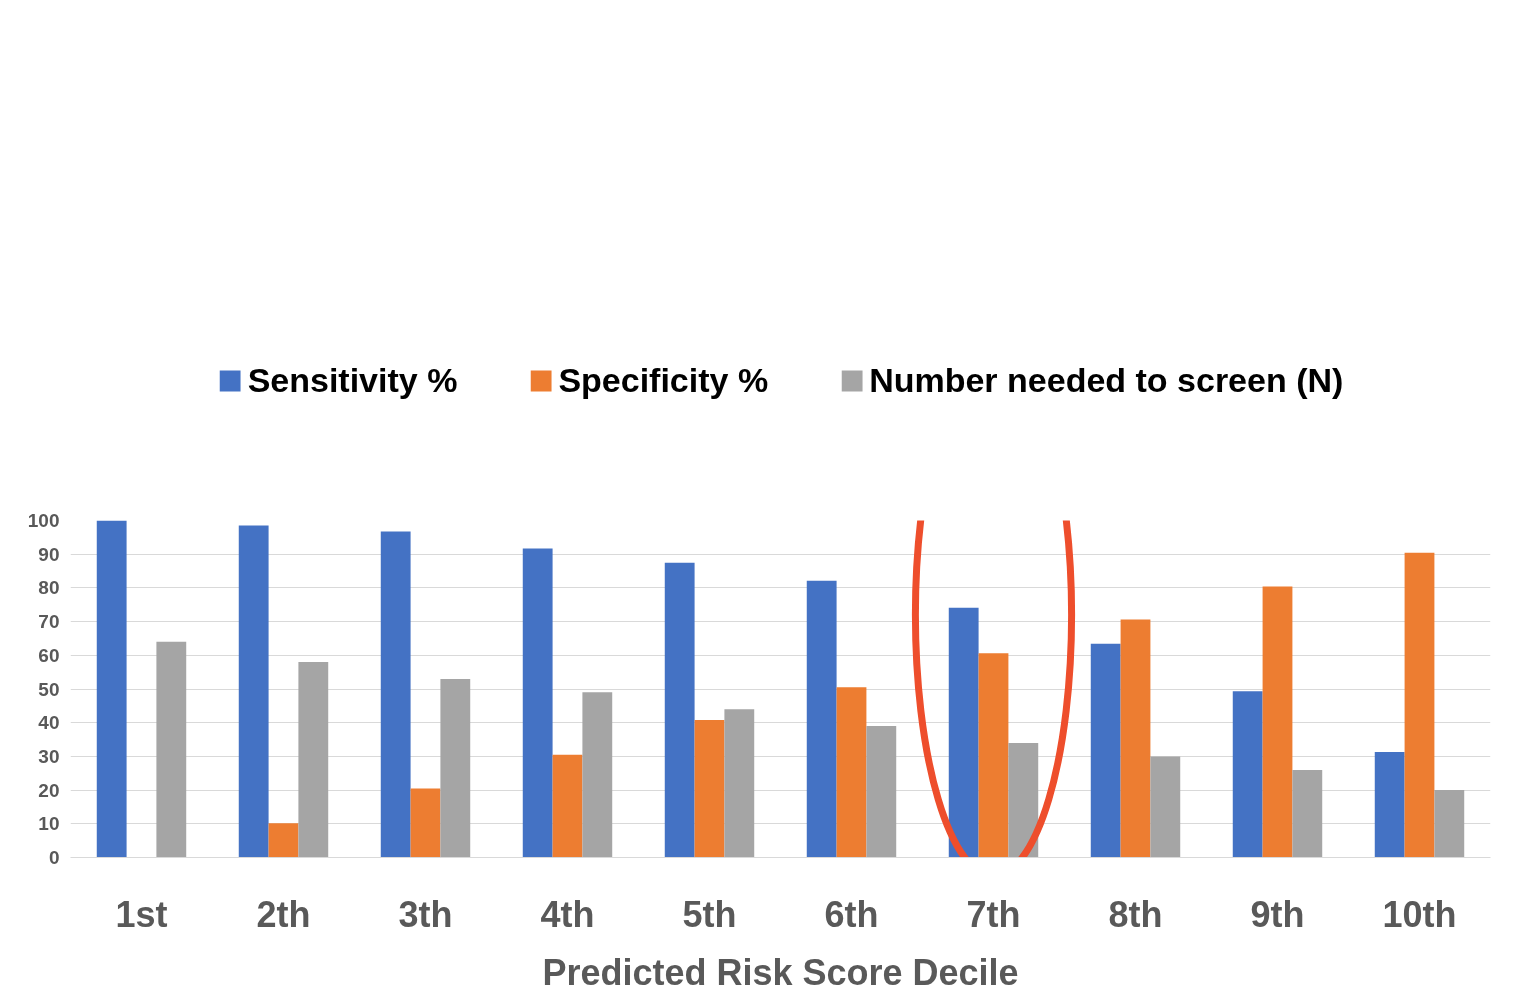  I want to click on legend-label: Specificity %, so click(663, 380).